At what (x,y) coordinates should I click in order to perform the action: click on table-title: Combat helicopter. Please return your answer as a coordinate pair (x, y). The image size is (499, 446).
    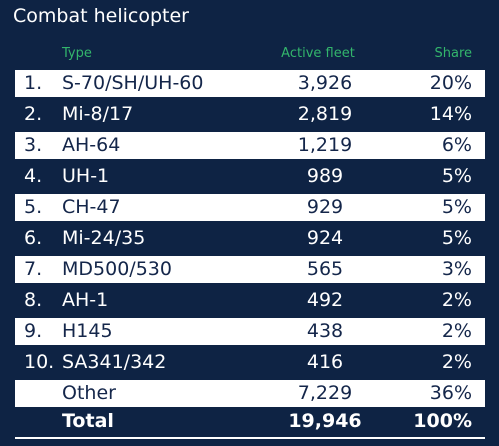
    Looking at the image, I should click on (101, 16).